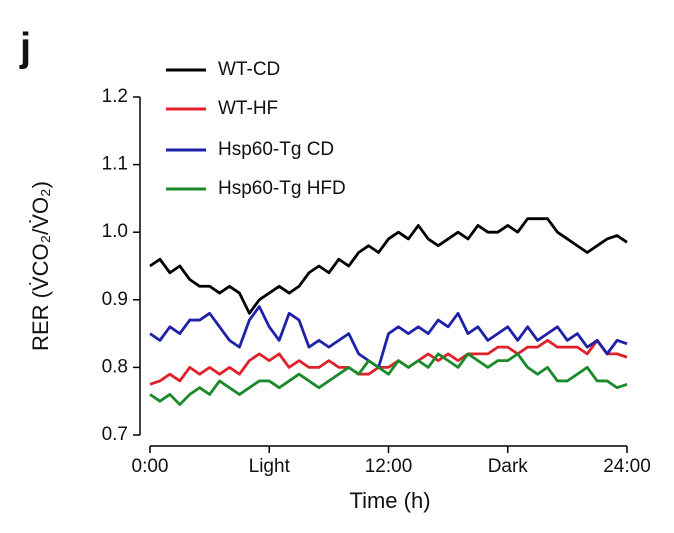 This screenshot has height=533, width=674. I want to click on y-axis-label: RER (V̇CO₂/V̇O₂), so click(40, 266).